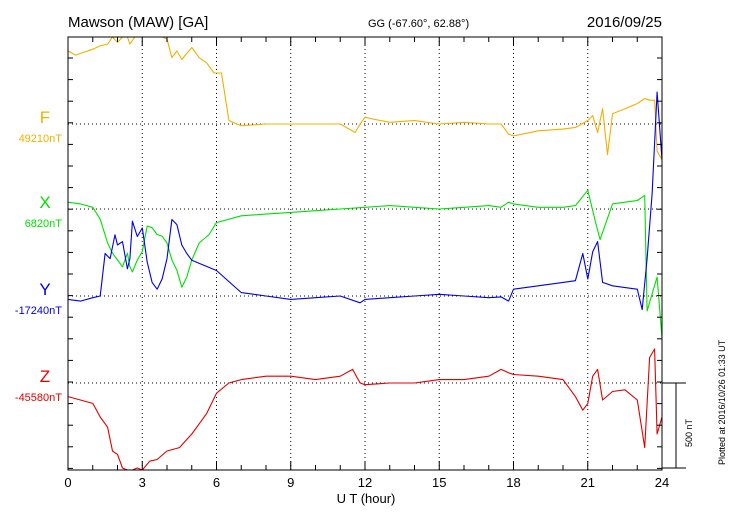 The image size is (730, 520). What do you see at coordinates (439, 482) in the screenshot?
I see `x-tick-label: 15` at bounding box center [439, 482].